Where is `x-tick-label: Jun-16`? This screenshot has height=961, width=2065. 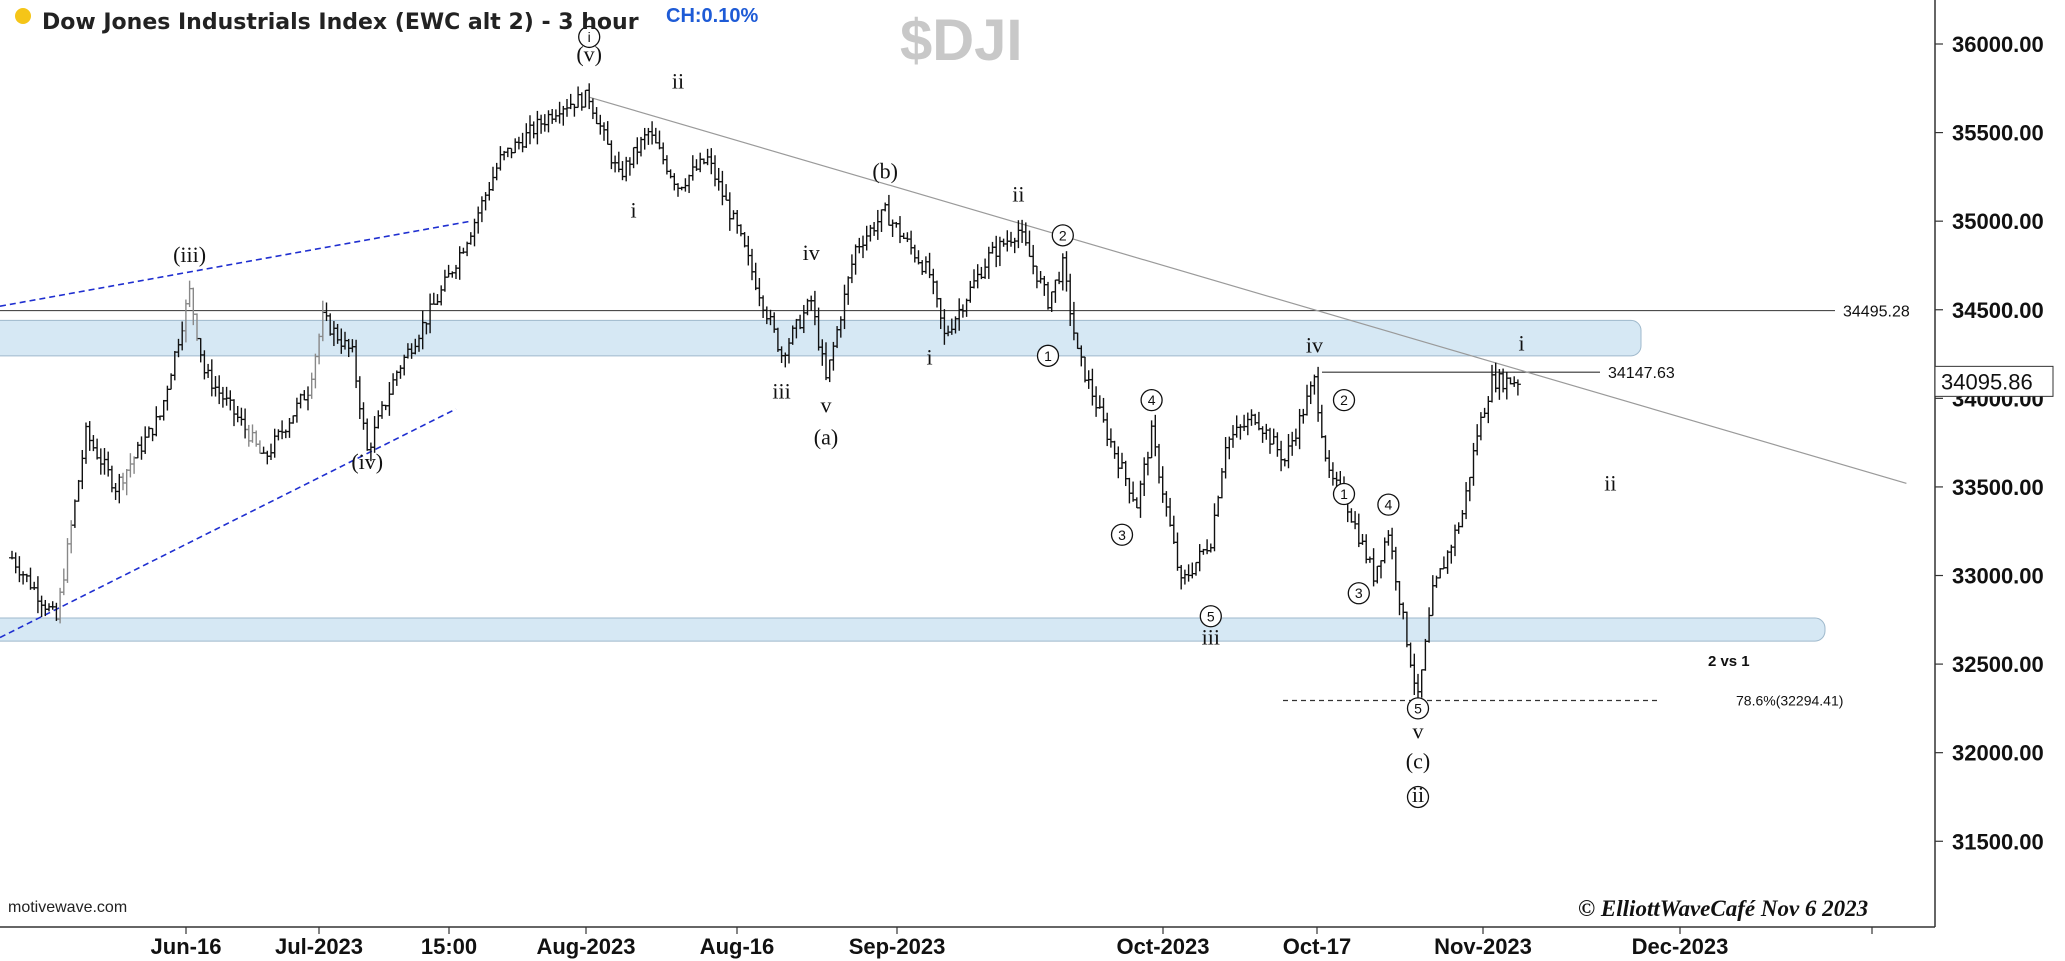 x-tick-label: Jun-16 is located at coordinates (186, 946).